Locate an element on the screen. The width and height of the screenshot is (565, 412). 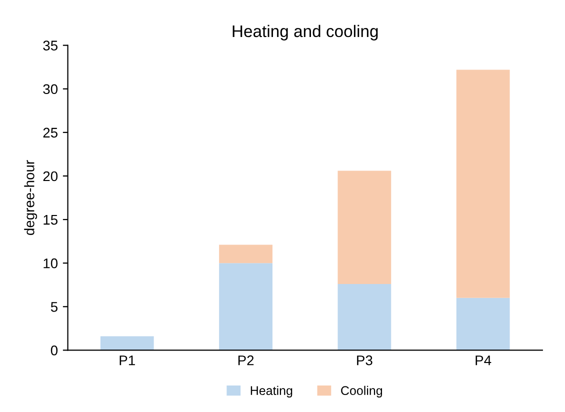
y-axis-title: degree-hour is located at coordinates (31, 198).